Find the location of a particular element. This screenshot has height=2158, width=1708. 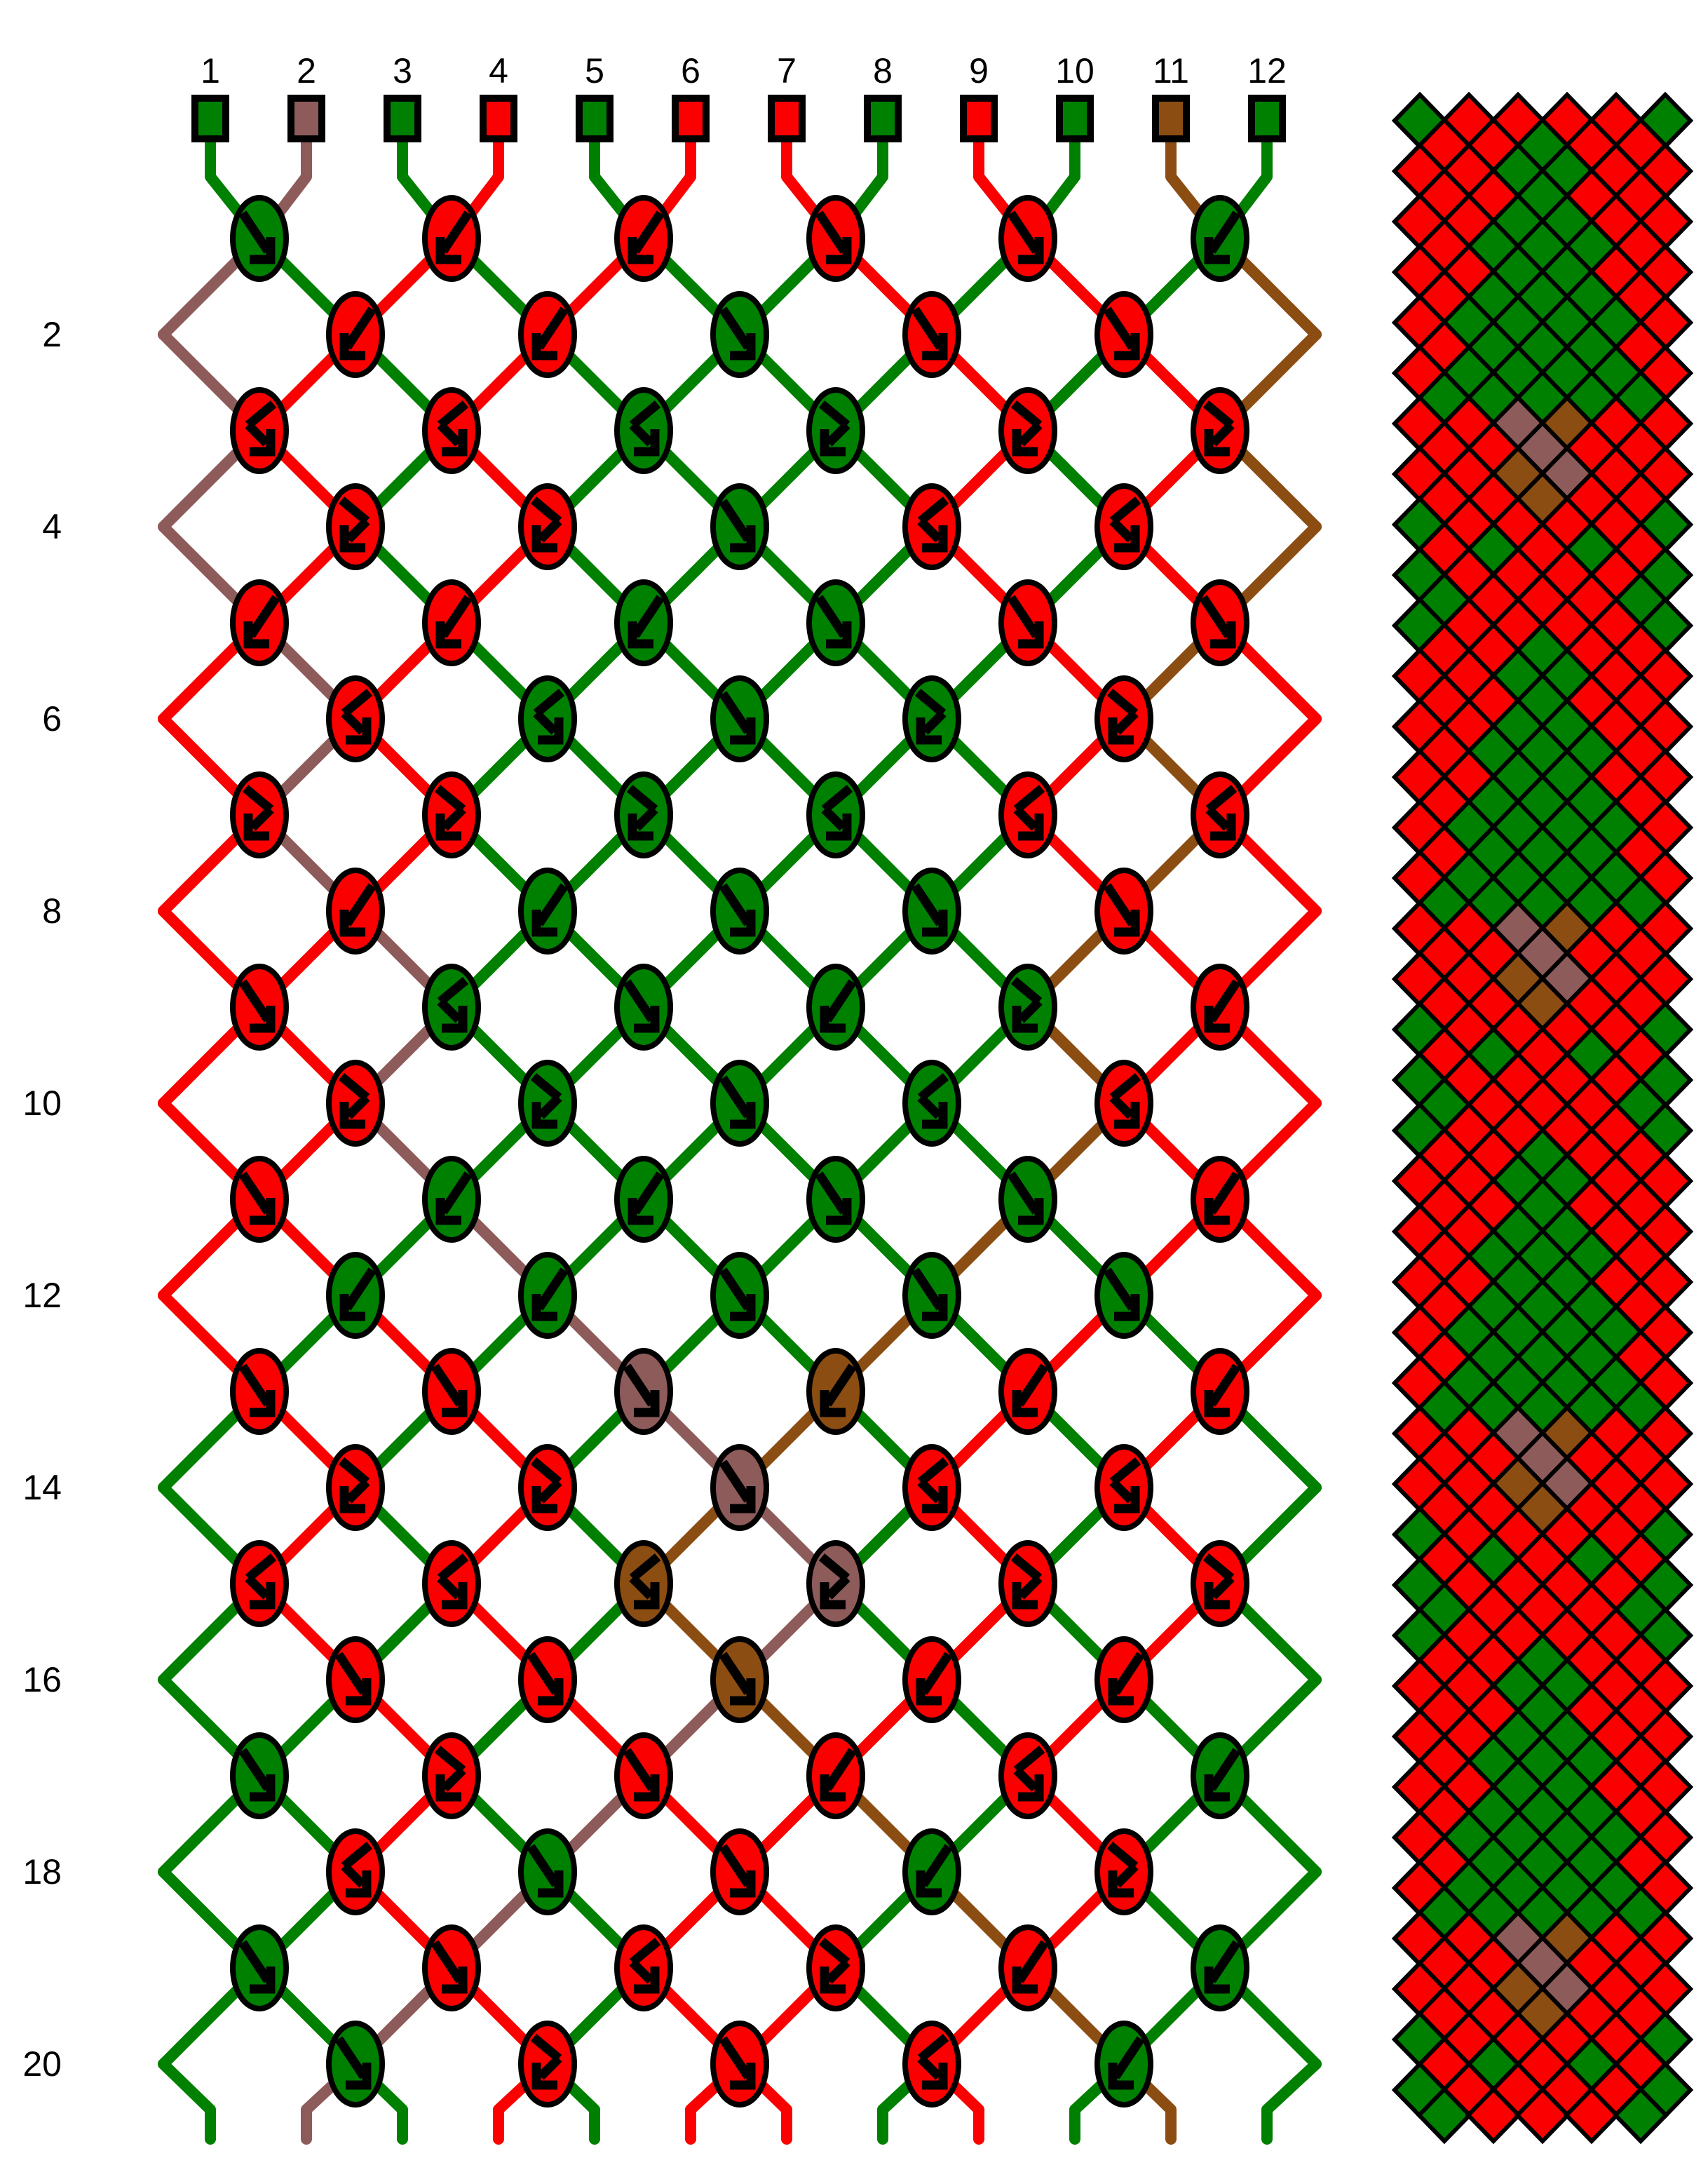

knot-row1-col6-b-knot is located at coordinates (1220, 239).